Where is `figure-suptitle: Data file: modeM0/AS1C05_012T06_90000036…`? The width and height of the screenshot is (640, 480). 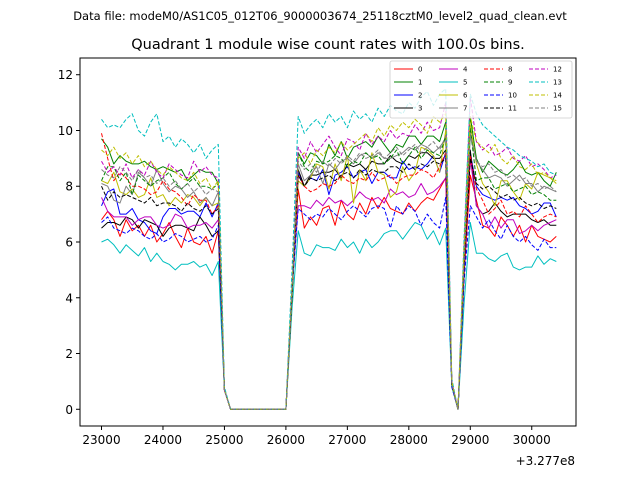 figure-suptitle: Data file: modeM0/AS1C05_012T06_90000036… is located at coordinates (320, 16).